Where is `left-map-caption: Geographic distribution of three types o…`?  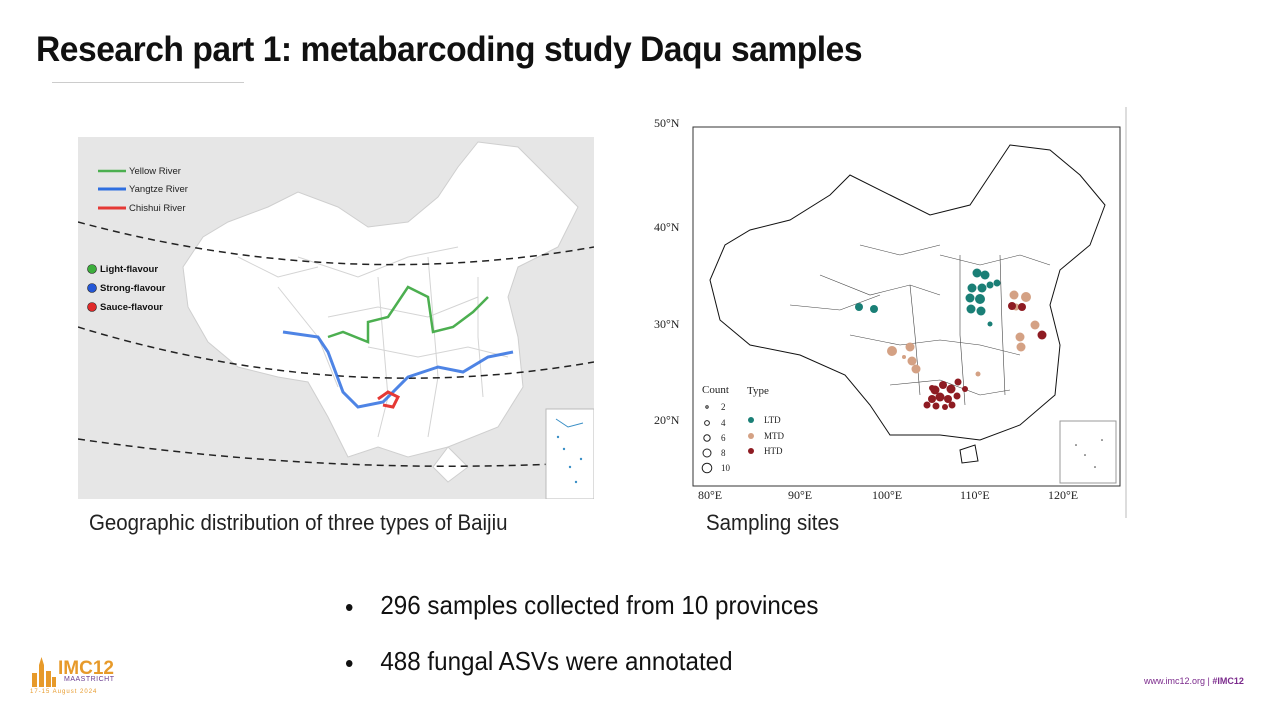
left-map-caption: Geographic distribution of three types o… is located at coordinates (298, 522).